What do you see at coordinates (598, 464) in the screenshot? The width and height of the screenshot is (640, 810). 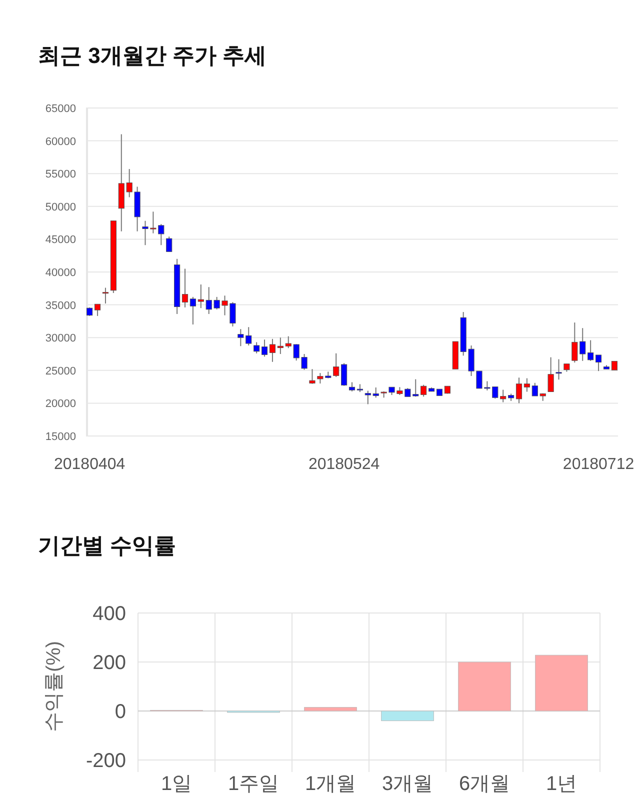 I see `x-tick-label: 20180712` at bounding box center [598, 464].